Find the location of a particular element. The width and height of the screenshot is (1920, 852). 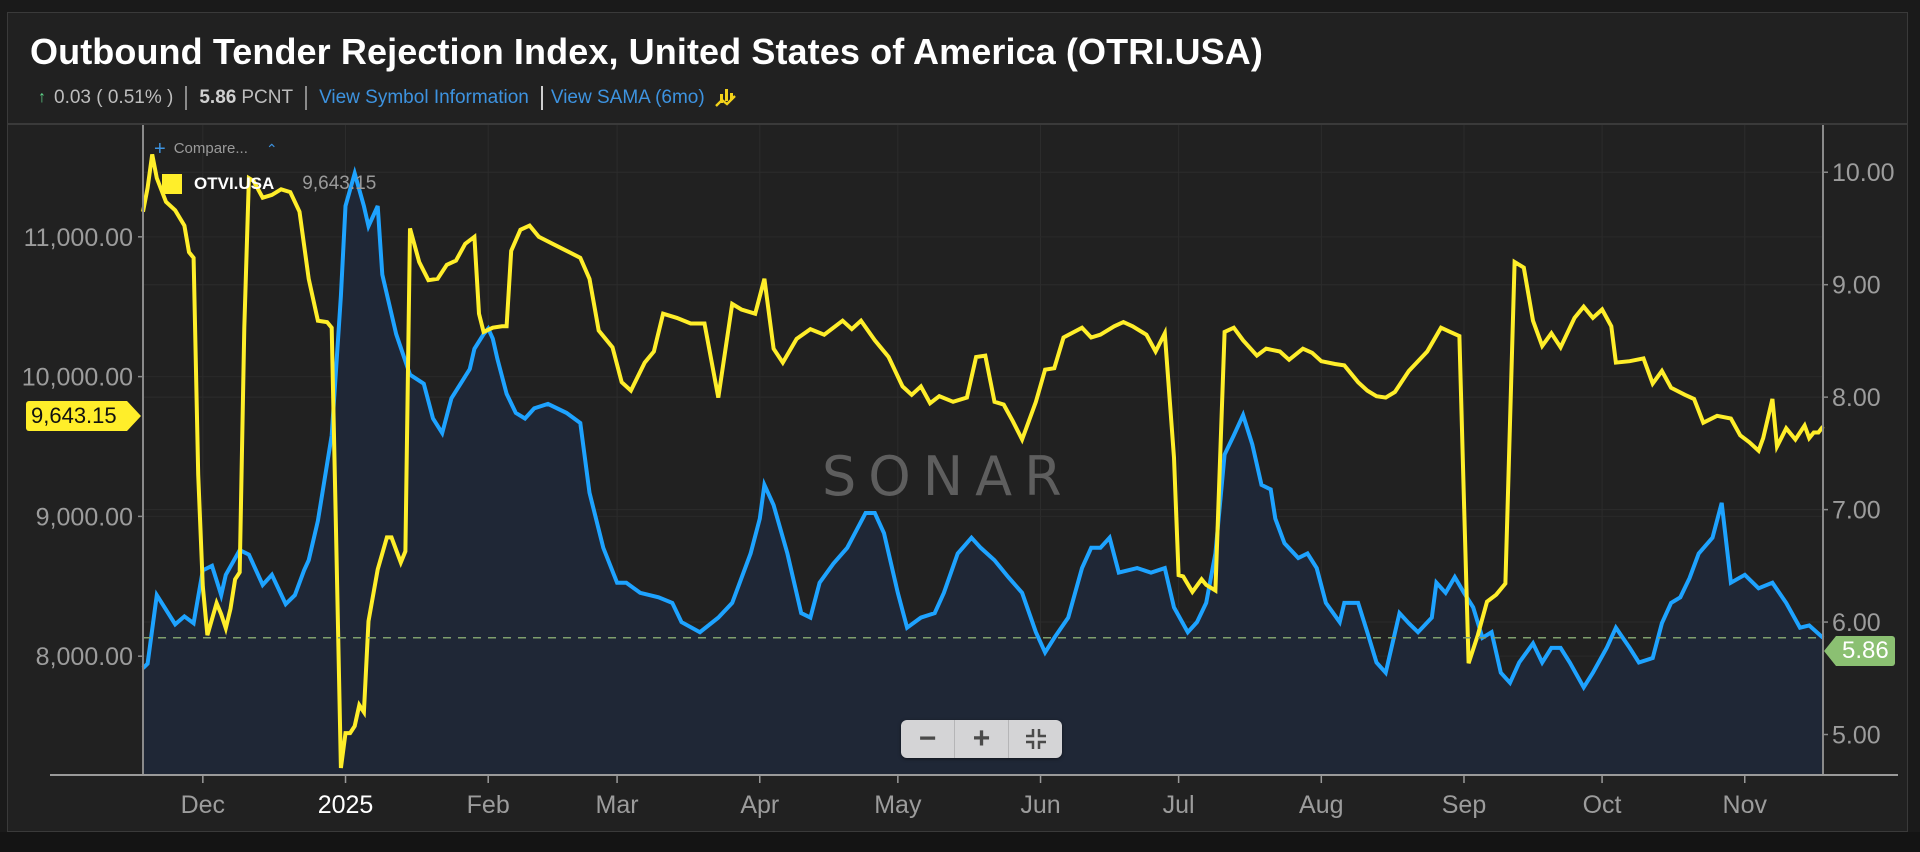

plus-icon: + is located at coordinates (160, 149).